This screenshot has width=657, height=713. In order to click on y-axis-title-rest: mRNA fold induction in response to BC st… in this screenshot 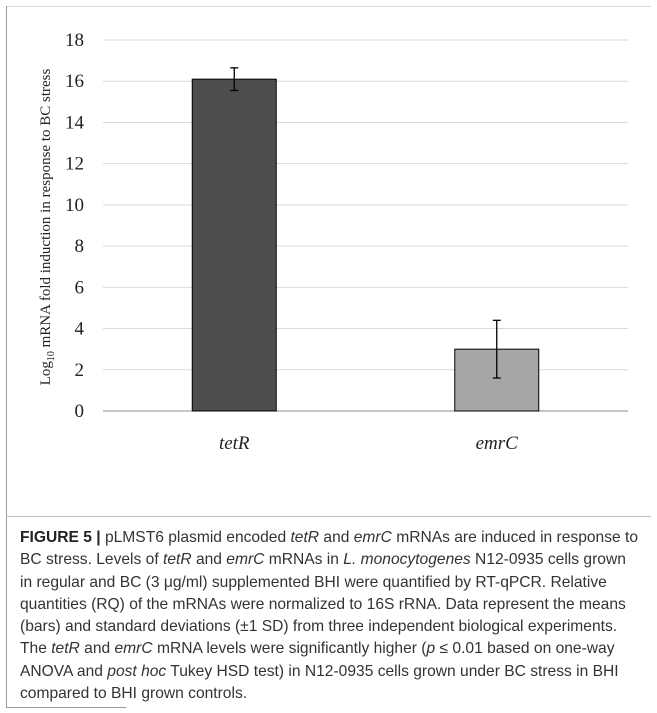, I will do `click(46, 210)`.